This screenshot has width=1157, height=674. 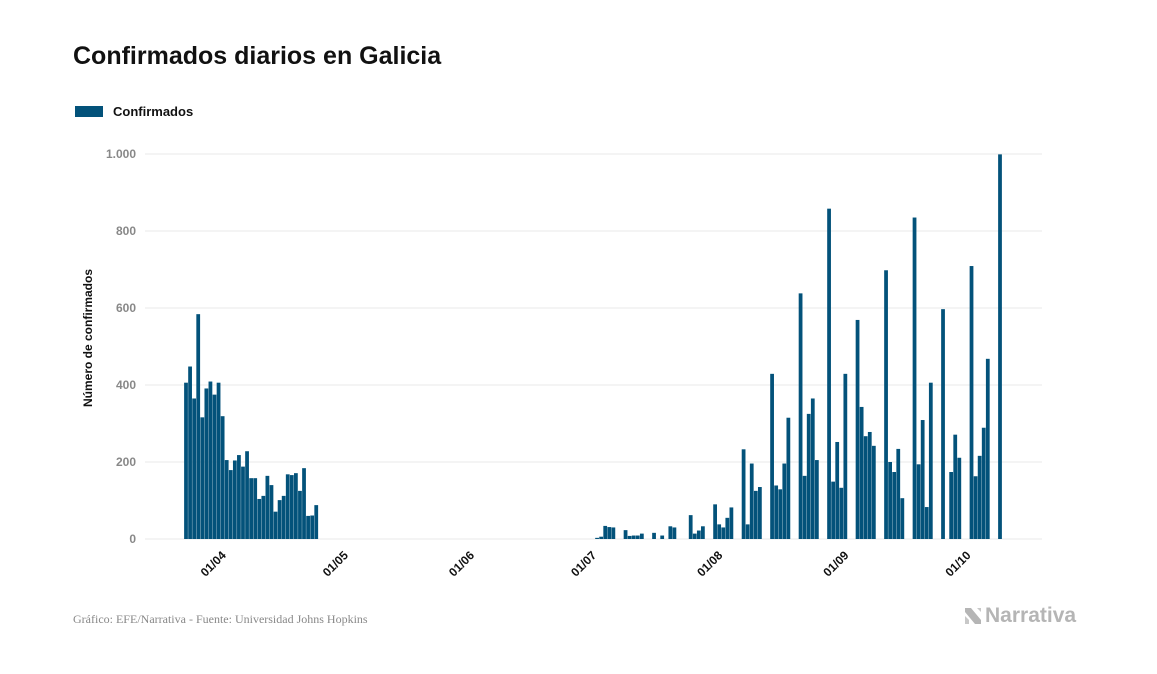 I want to click on bar-04/07, so click(x=609, y=533).